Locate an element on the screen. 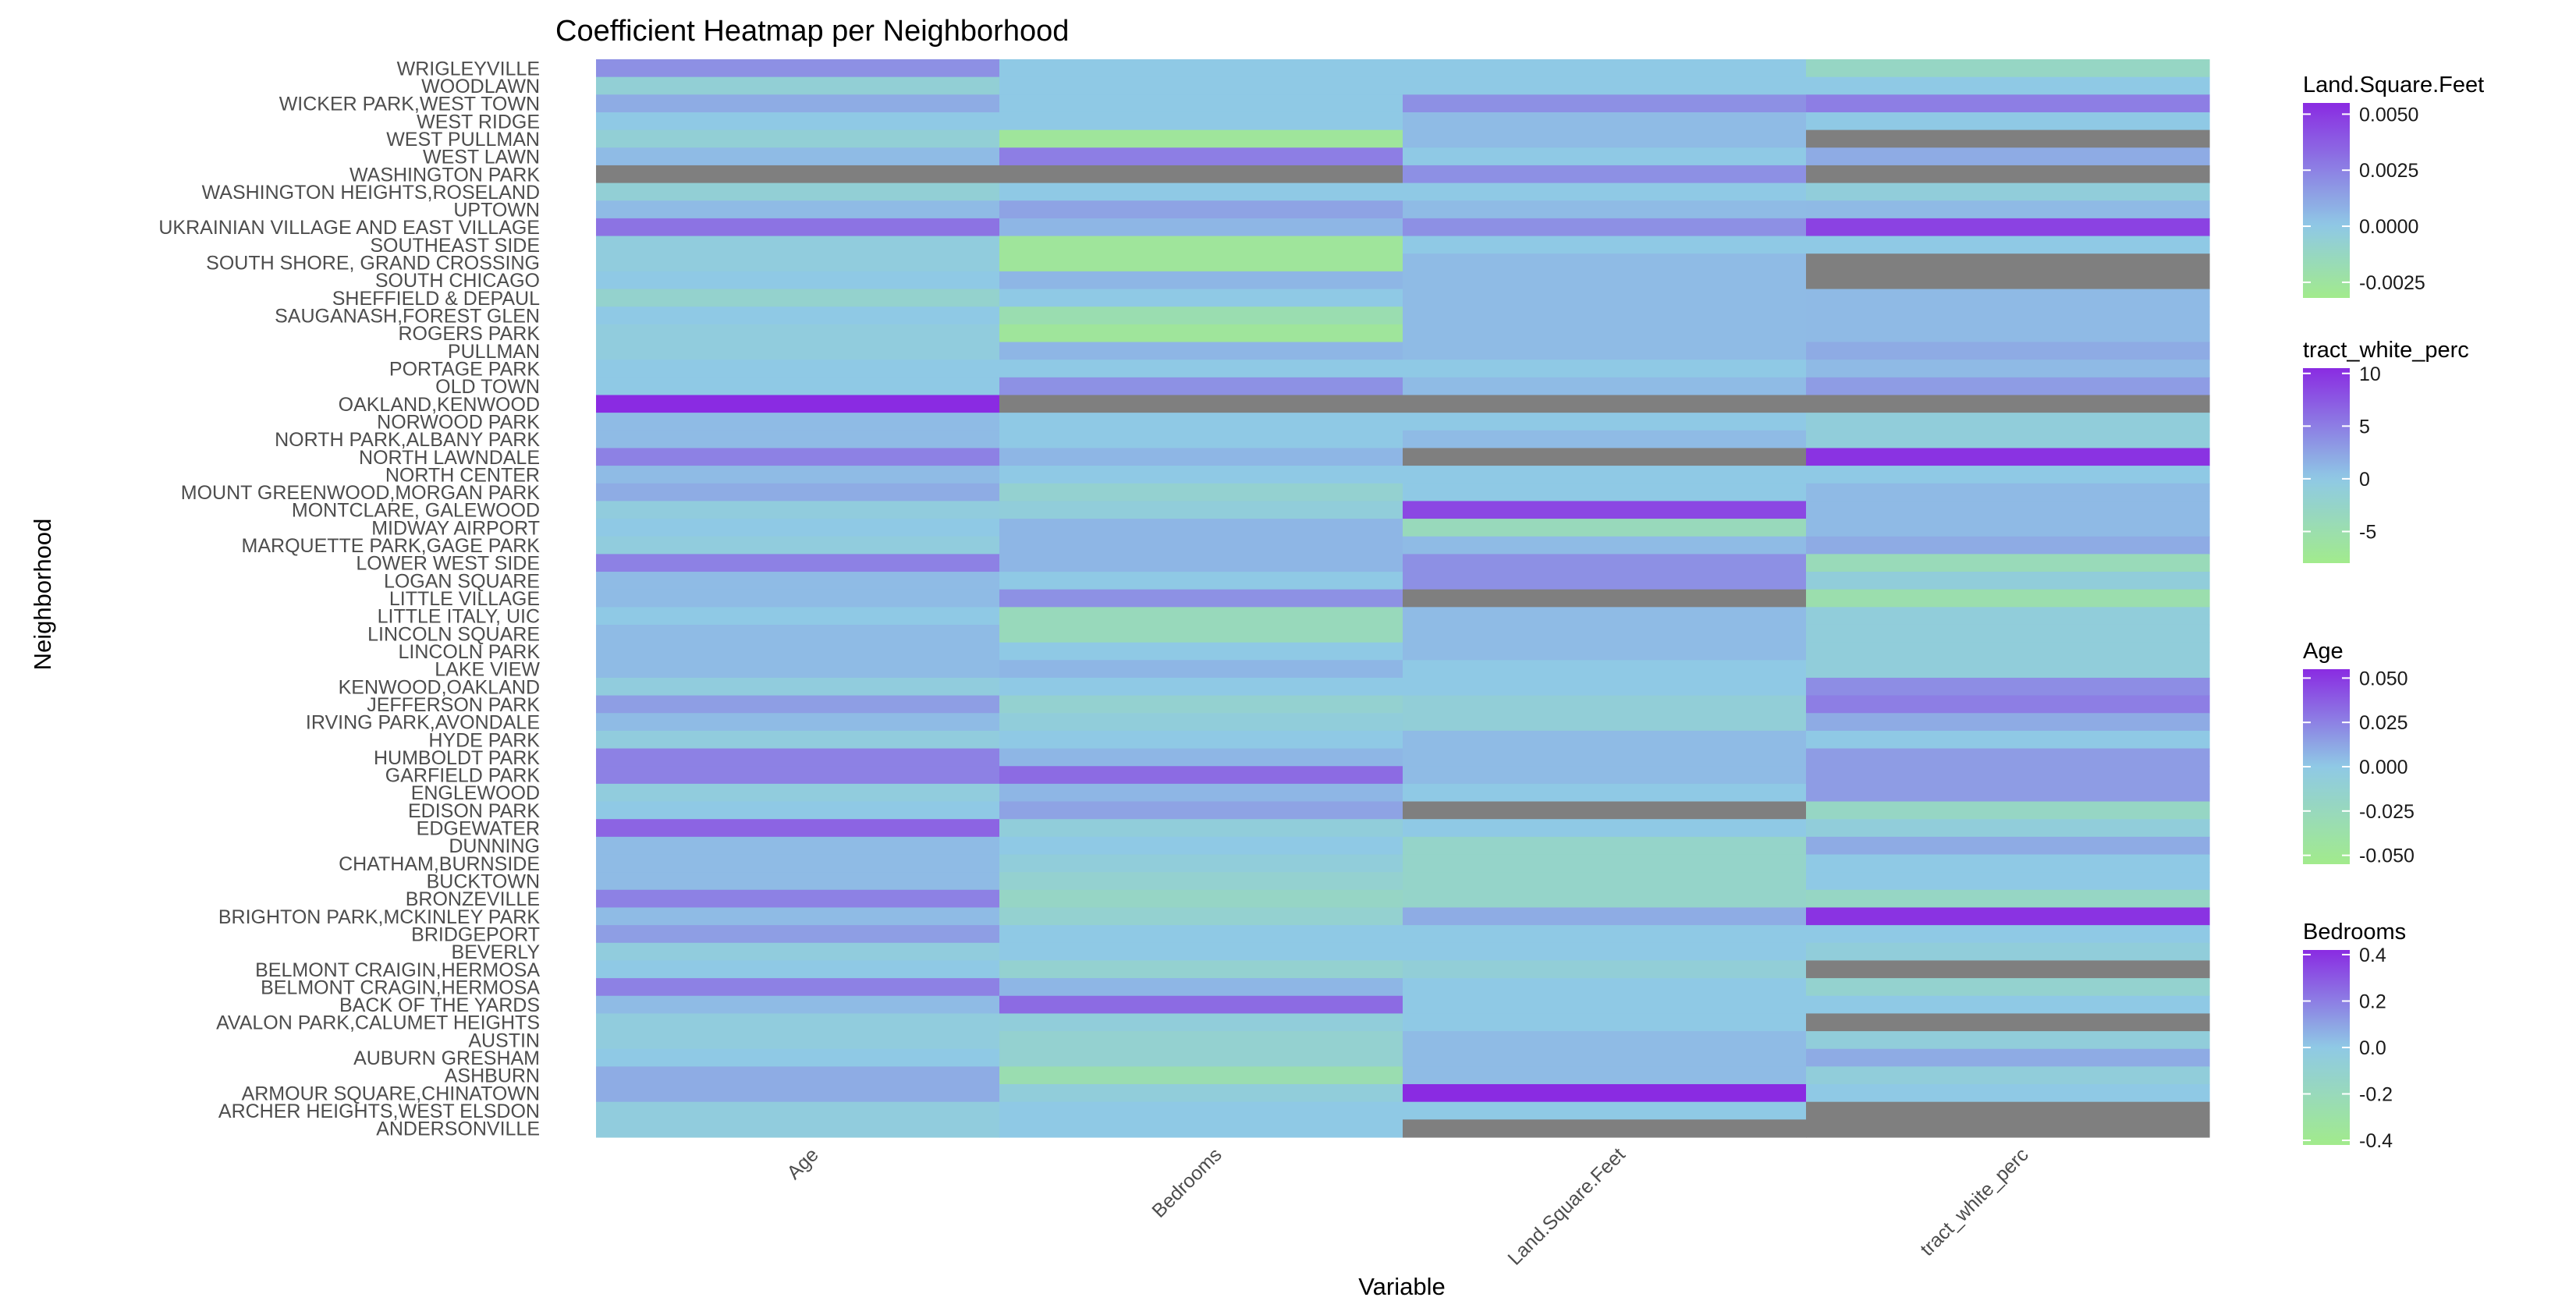 This screenshot has height=1315, width=2576. legend-tick-label: 0 is located at coordinates (2364, 480).